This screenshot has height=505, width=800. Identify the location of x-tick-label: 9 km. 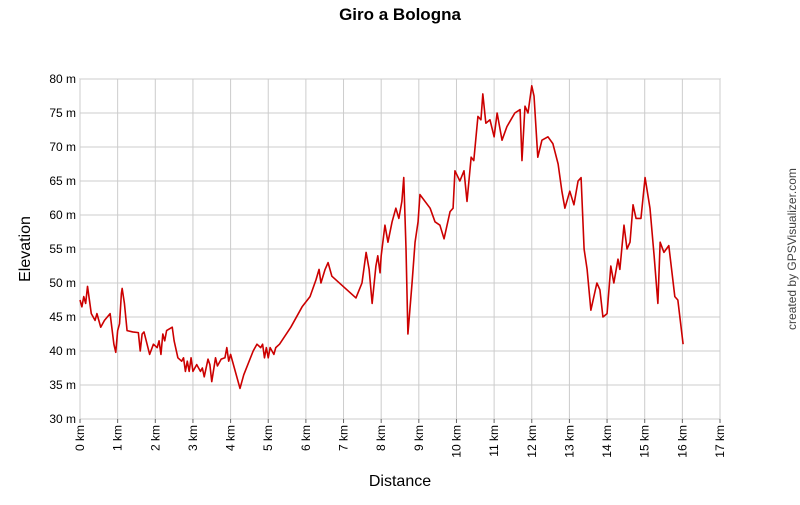
(419, 438).